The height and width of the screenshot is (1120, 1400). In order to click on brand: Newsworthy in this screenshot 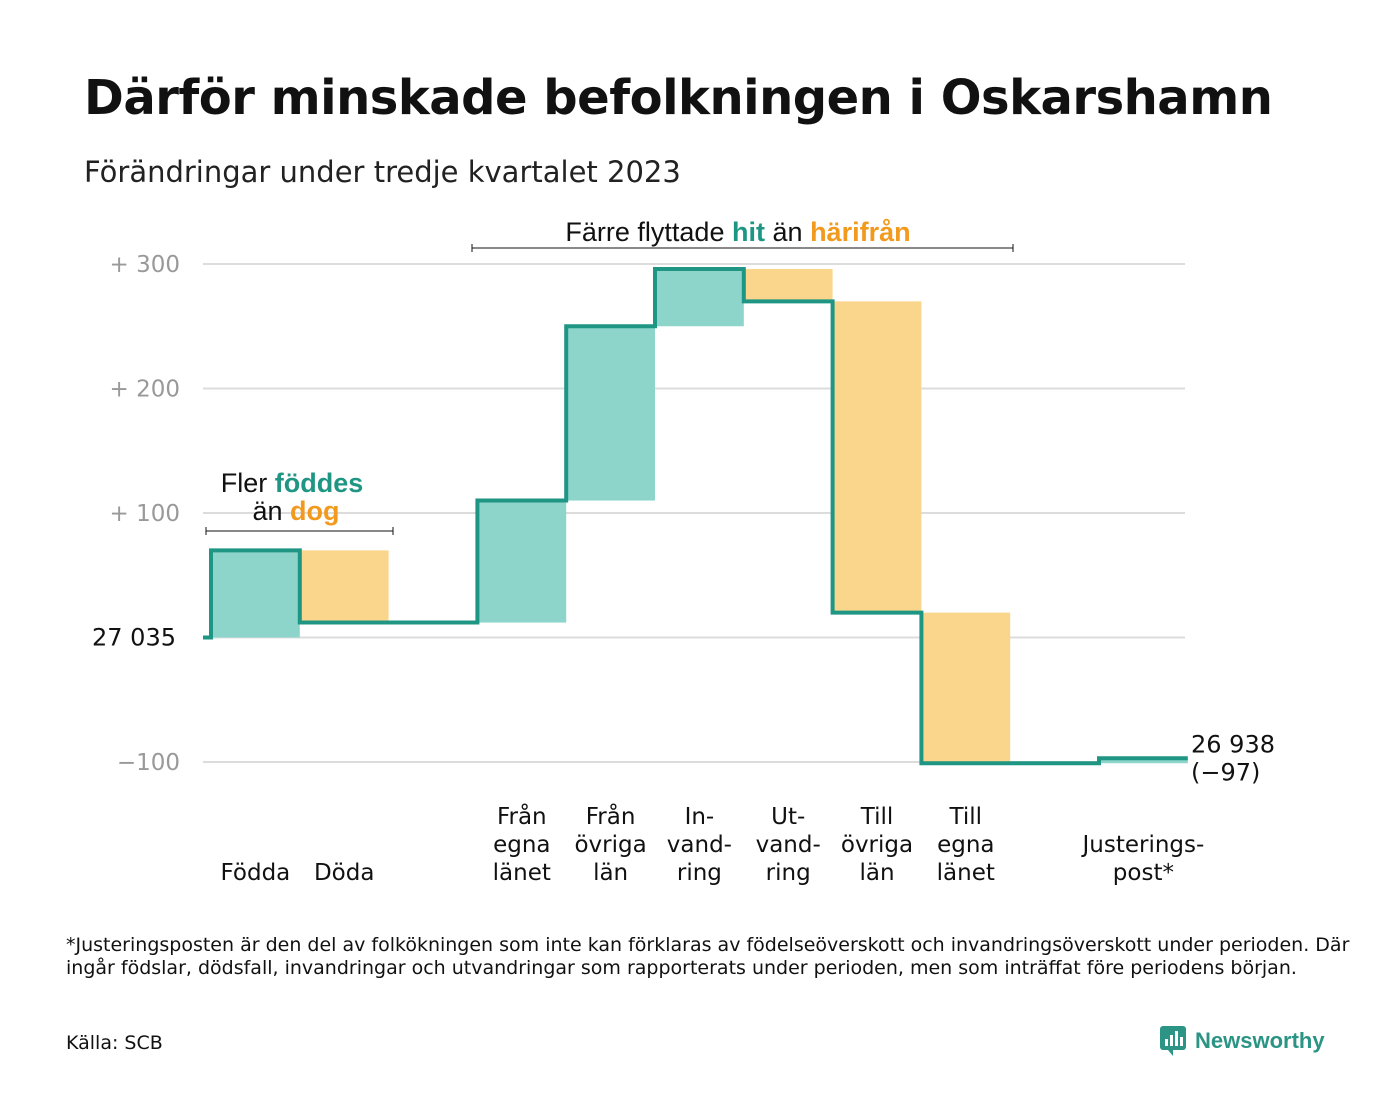, I will do `click(1242, 1041)`.